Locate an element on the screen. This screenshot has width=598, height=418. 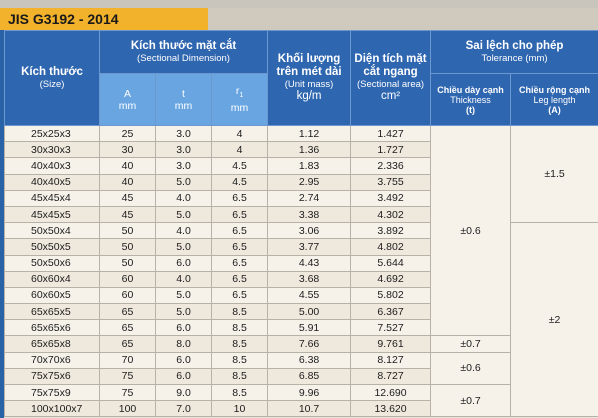
col-a-header: A mm is located at coordinates (127, 99).